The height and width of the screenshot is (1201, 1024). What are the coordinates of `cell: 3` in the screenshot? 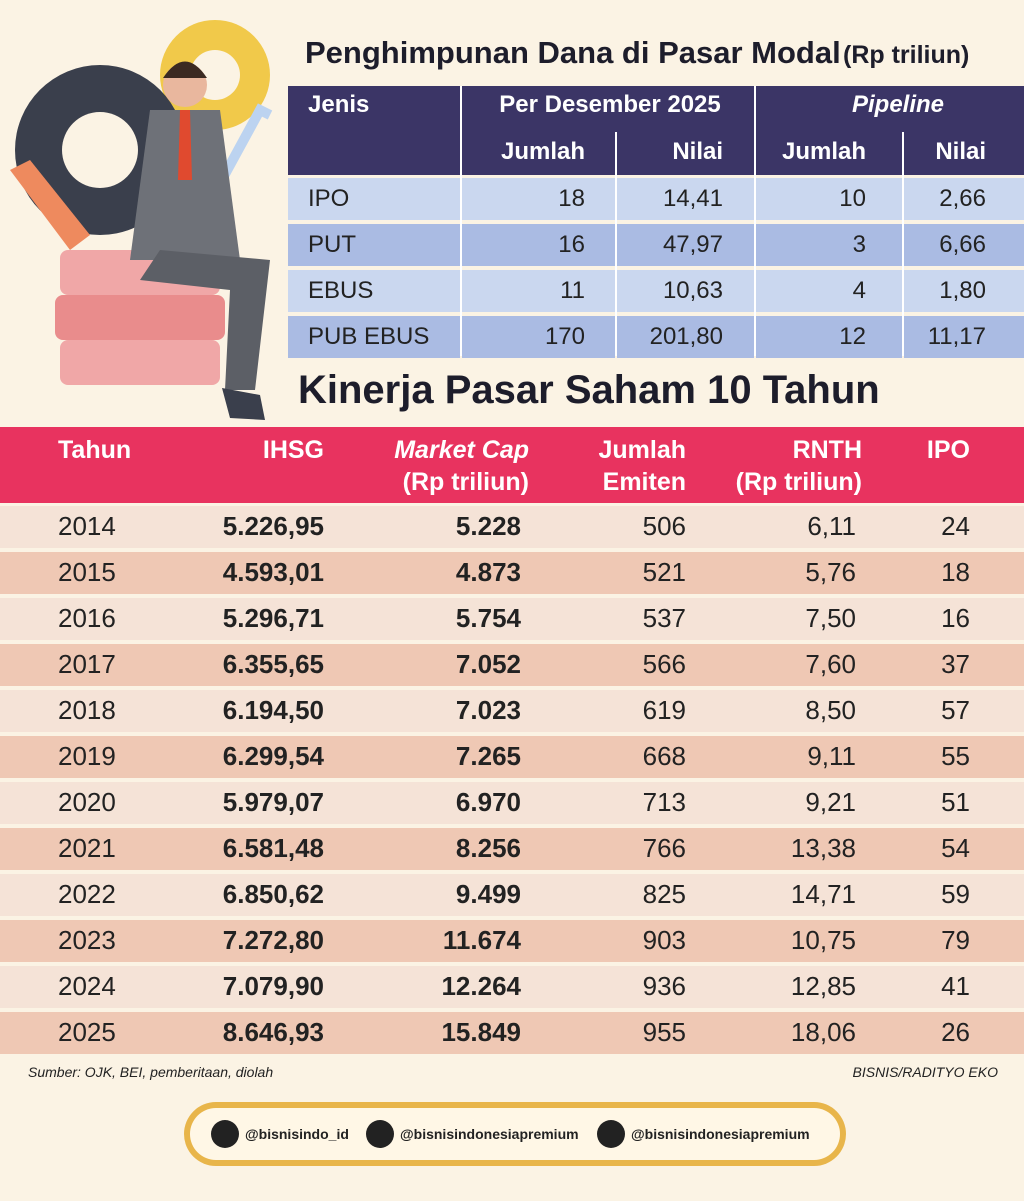 It's located at (859, 244).